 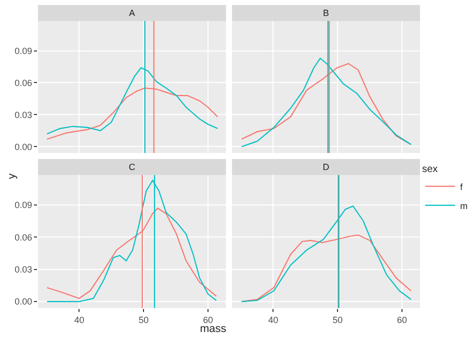 I want to click on legend-title: sex, so click(x=430, y=169).